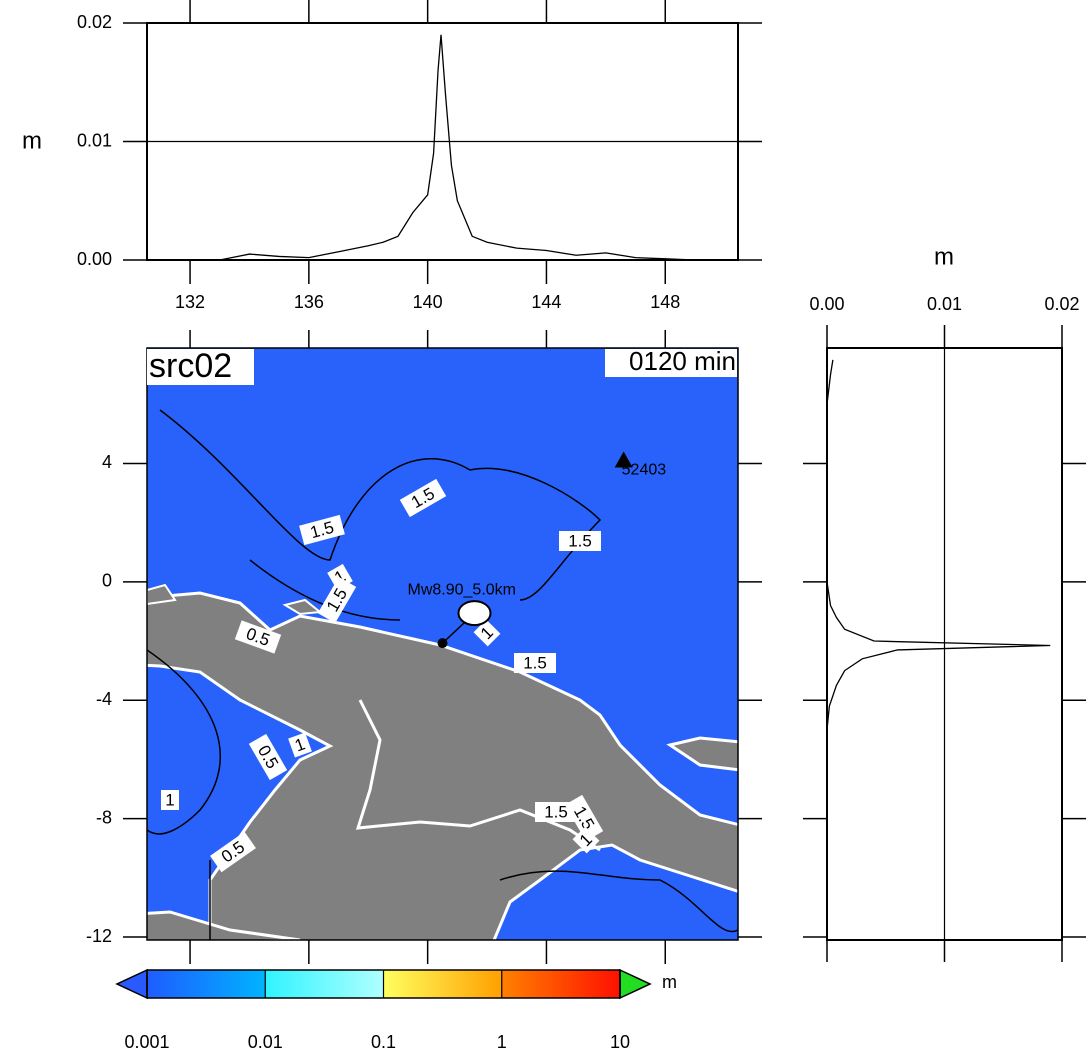 The height and width of the screenshot is (1058, 1088). Describe the element at coordinates (94, 259) in the screenshot. I see `y-tick-label: 0.00` at that location.